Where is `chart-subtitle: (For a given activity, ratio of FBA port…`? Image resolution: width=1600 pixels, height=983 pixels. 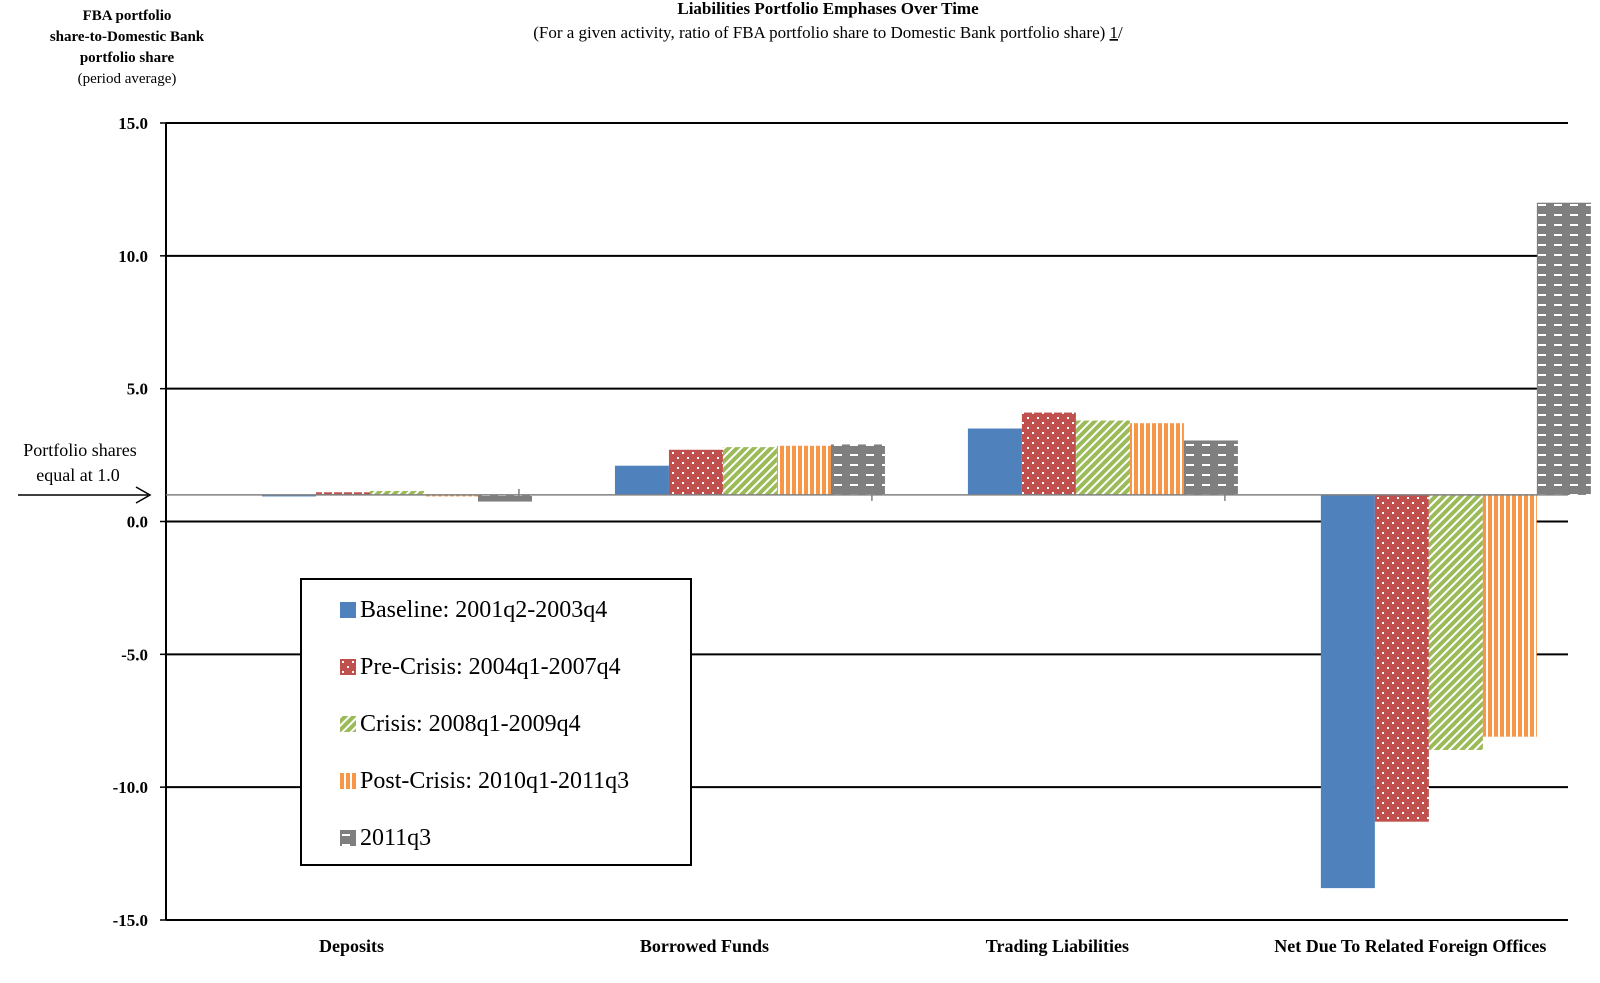 chart-subtitle: (For a given activity, ratio of FBA port… is located at coordinates (828, 32).